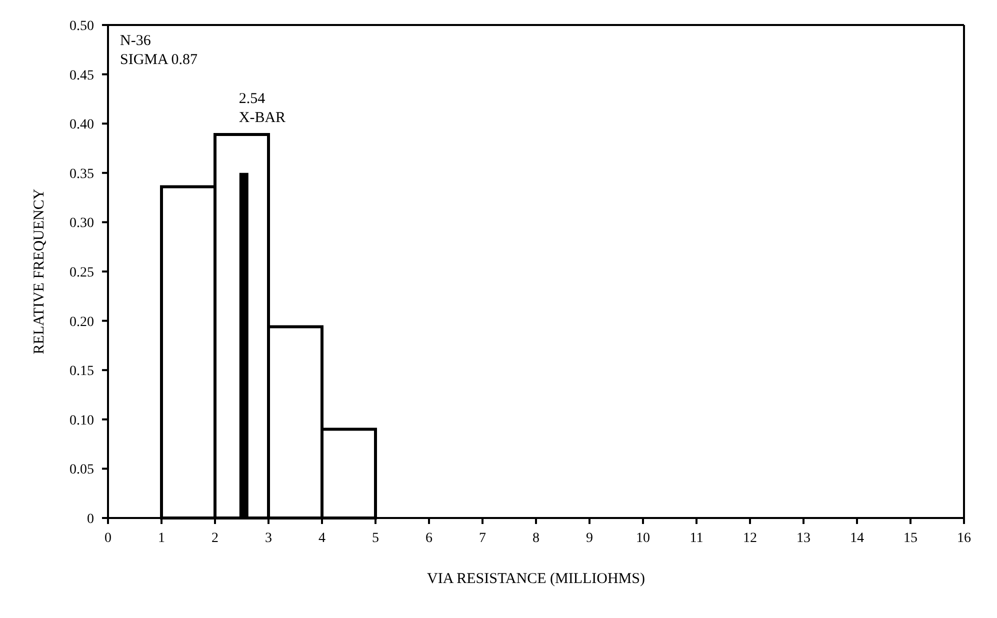  Describe the element at coordinates (536, 579) in the screenshot. I see `x-axis-title: VIA RESISTANCE (MILLIOHMS)` at that location.